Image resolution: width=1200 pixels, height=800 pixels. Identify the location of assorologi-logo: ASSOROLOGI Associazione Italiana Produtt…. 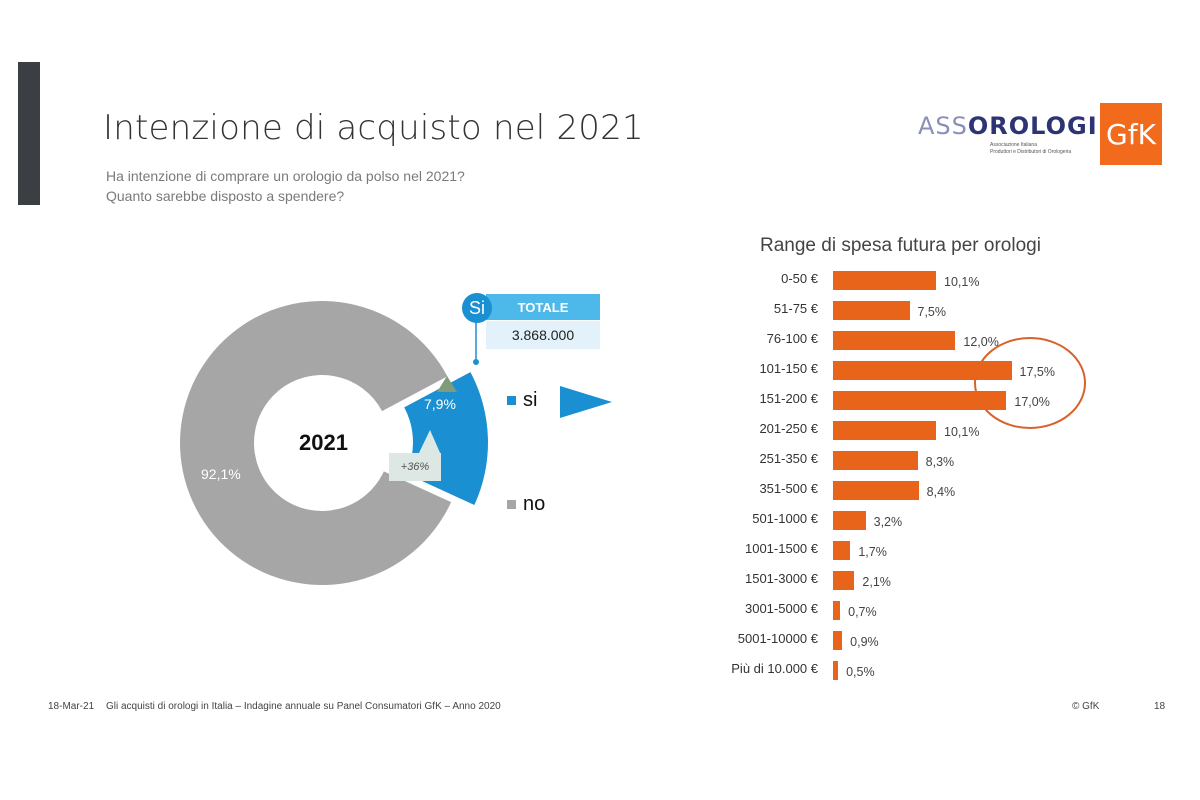
(1008, 137).